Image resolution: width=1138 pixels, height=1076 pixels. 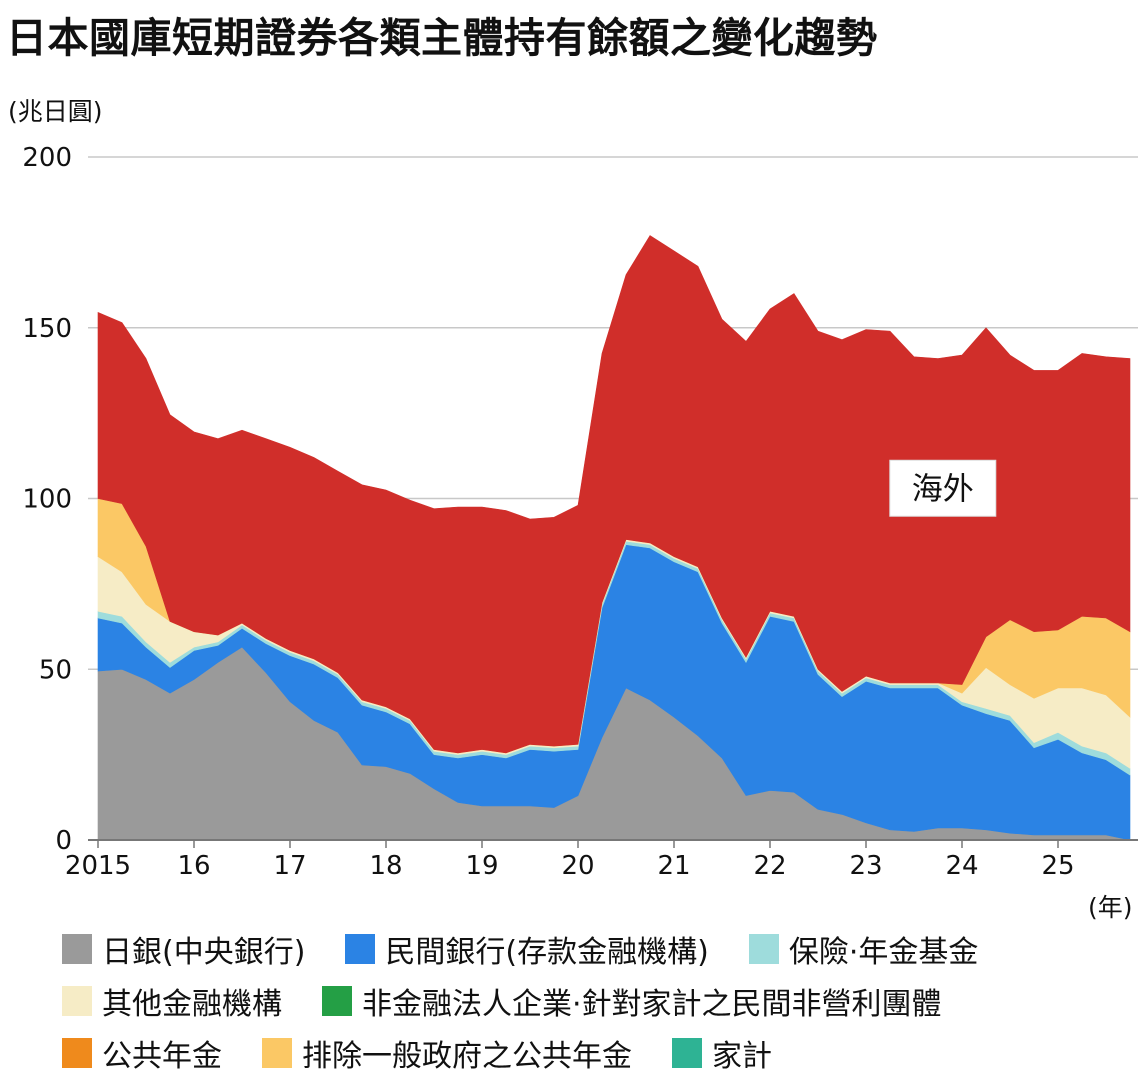 What do you see at coordinates (652, 1004) in the screenshot?
I see `legend-label: 非金融法人企業·針對家計之民間非營利團體` at bounding box center [652, 1004].